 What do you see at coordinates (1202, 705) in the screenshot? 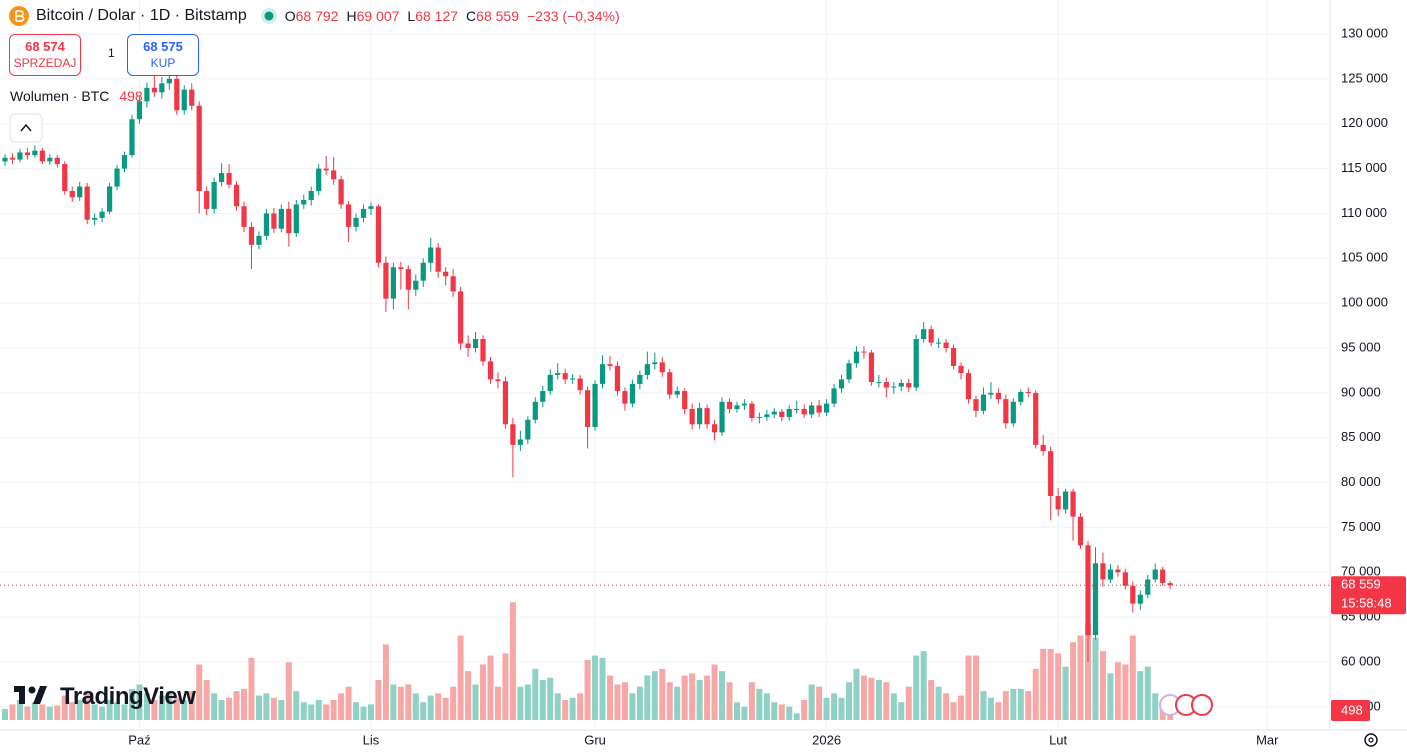
I see `event-icon` at bounding box center [1202, 705].